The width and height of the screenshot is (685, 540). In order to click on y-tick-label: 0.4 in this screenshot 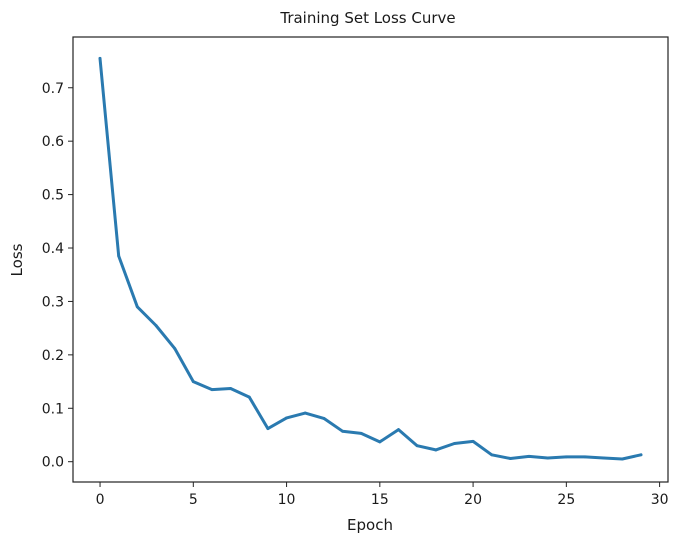, I will do `click(53, 249)`.